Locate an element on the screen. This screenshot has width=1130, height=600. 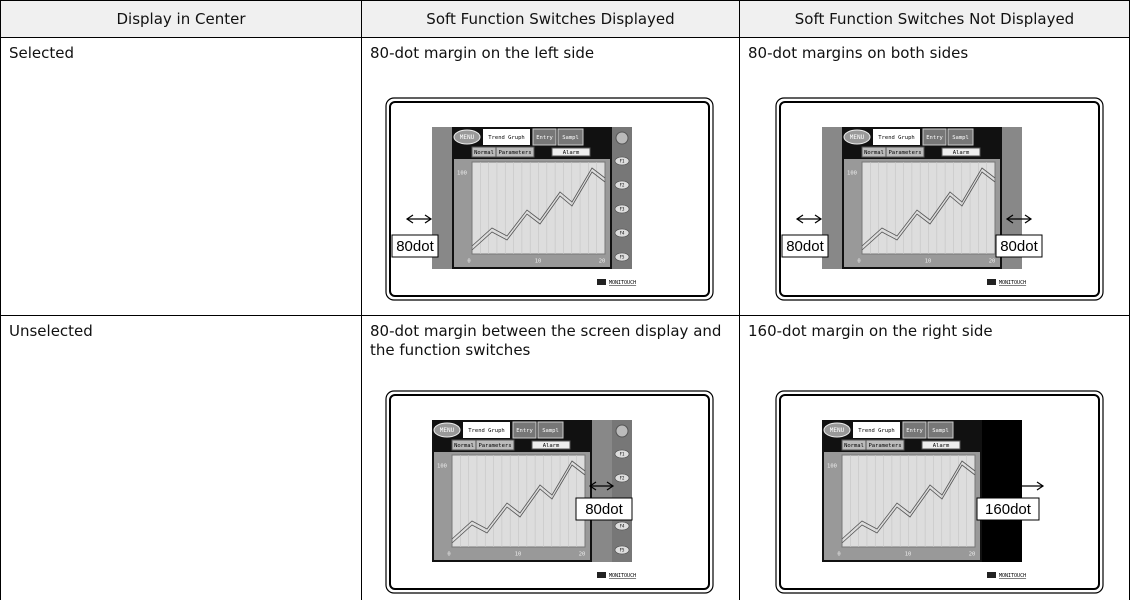
brand-icon is located at coordinates (991, 282).